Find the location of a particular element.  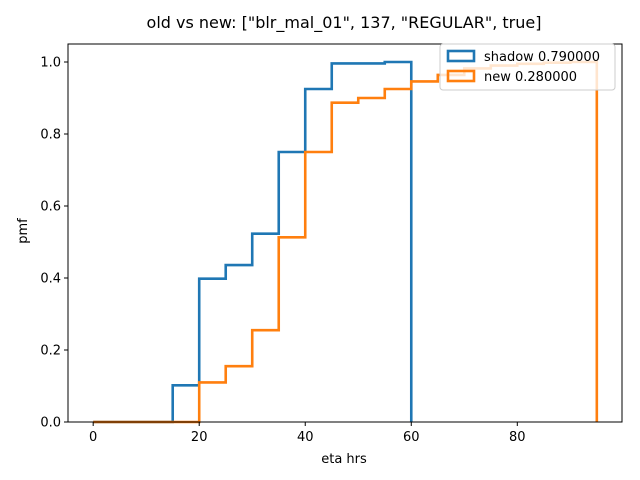

y-tick-label: 0.8 is located at coordinates (50, 135).